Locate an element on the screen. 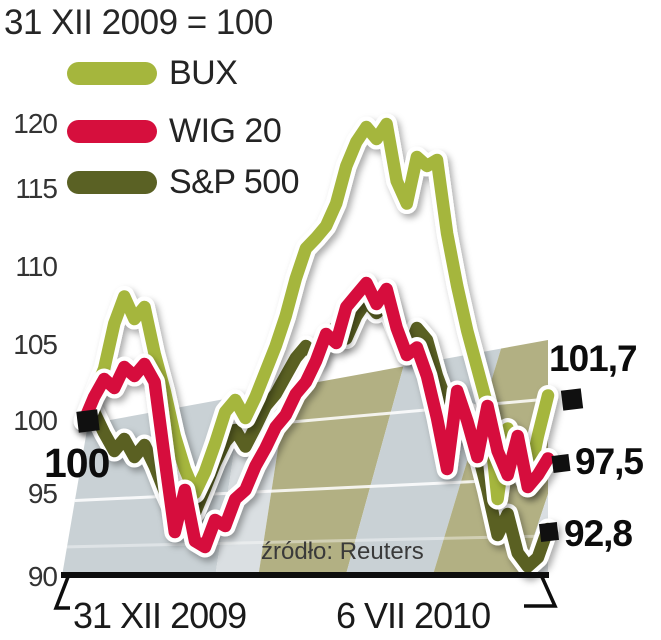  y-tick-120: 120 is located at coordinates (35, 123).